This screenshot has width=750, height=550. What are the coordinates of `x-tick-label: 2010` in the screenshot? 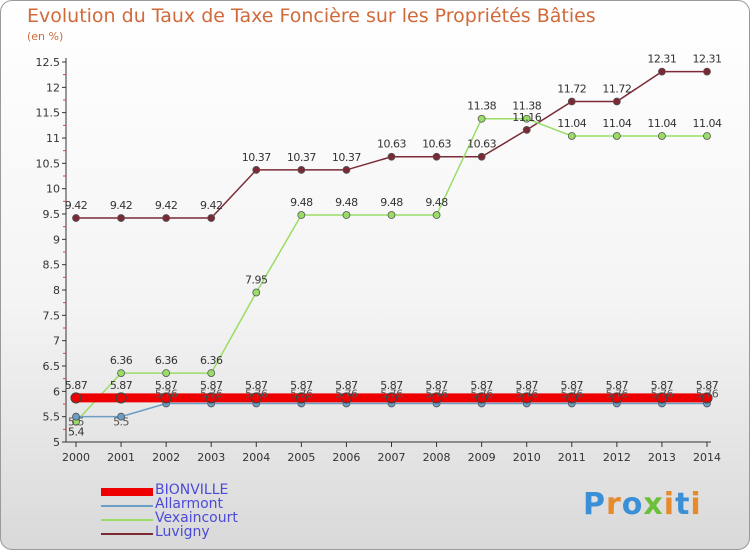 It's located at (527, 457).